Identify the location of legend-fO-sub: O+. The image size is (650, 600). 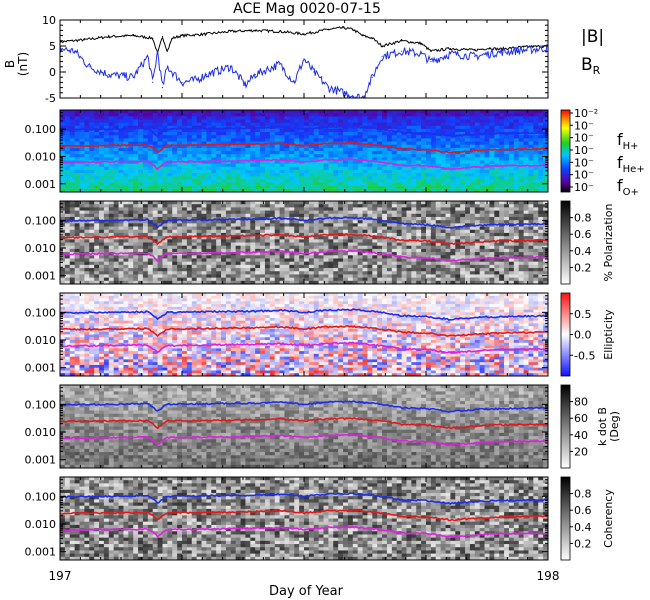
(631, 192).